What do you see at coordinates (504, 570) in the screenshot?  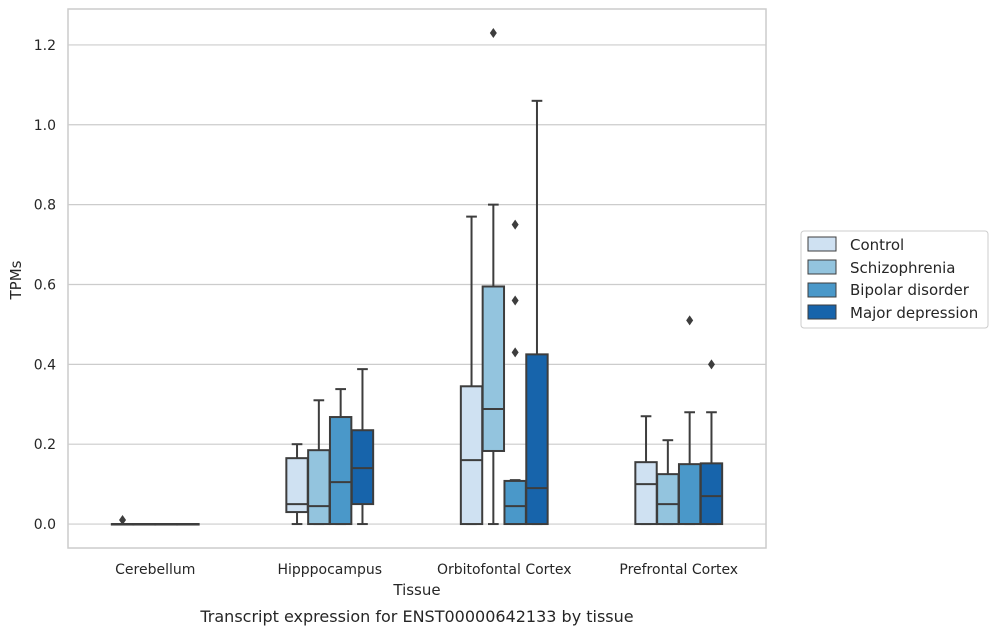 I see `x-tick-label: Orbitofontal Cortex` at bounding box center [504, 570].